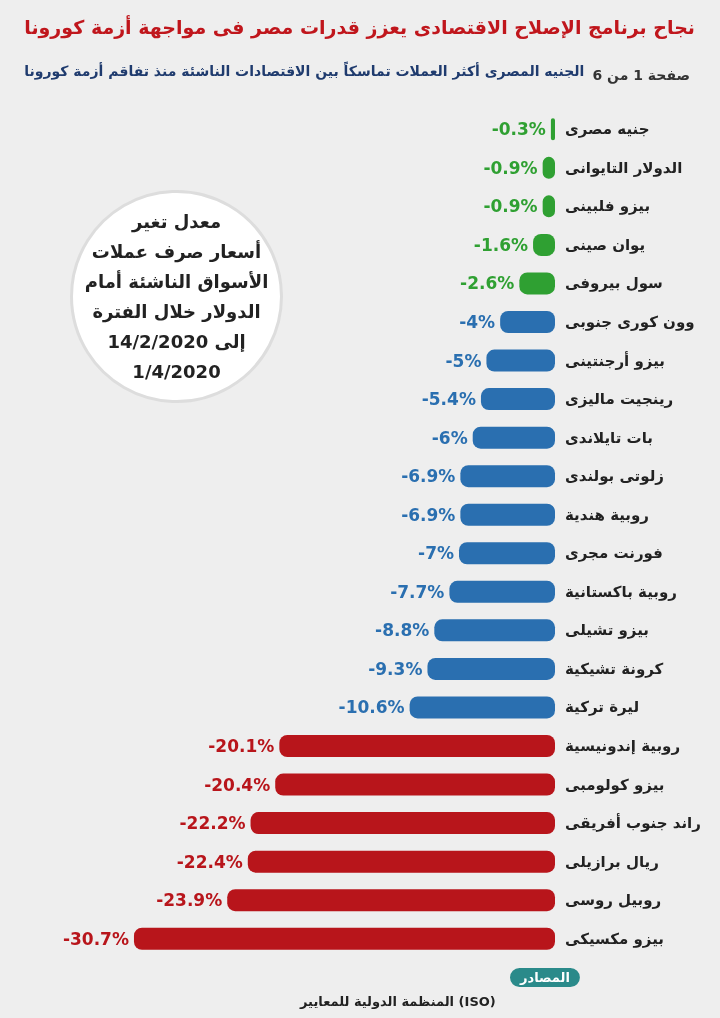  Describe the element at coordinates (613, 900) in the screenshot. I see `y-tick-label: روبيل روسى` at that location.